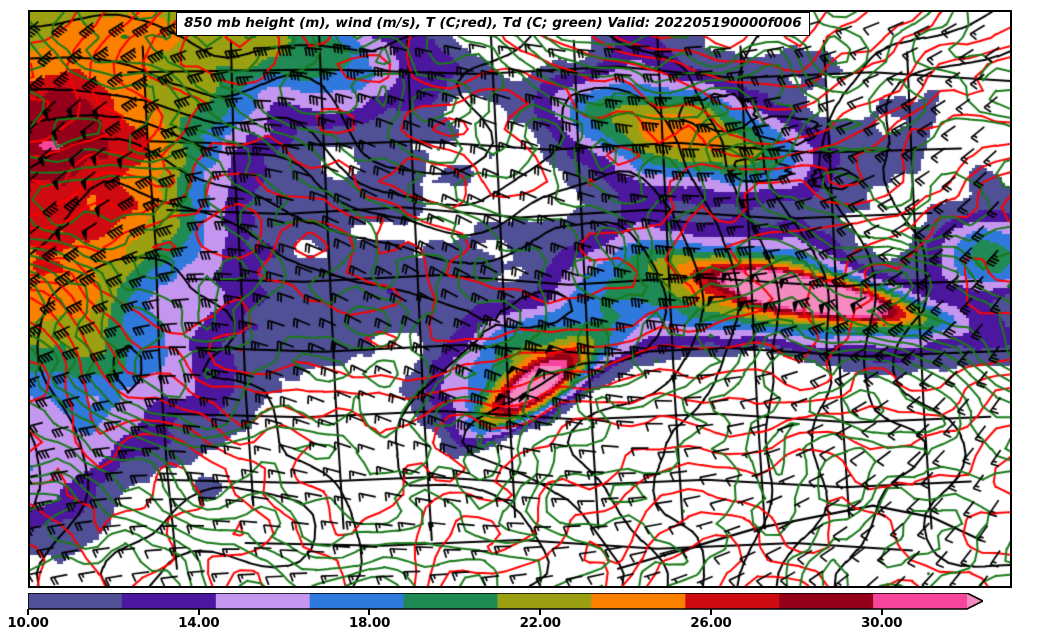 The width and height of the screenshot is (1037, 640). What do you see at coordinates (882, 623) in the screenshot?
I see `colorbar-tick-label: 30.00` at bounding box center [882, 623].